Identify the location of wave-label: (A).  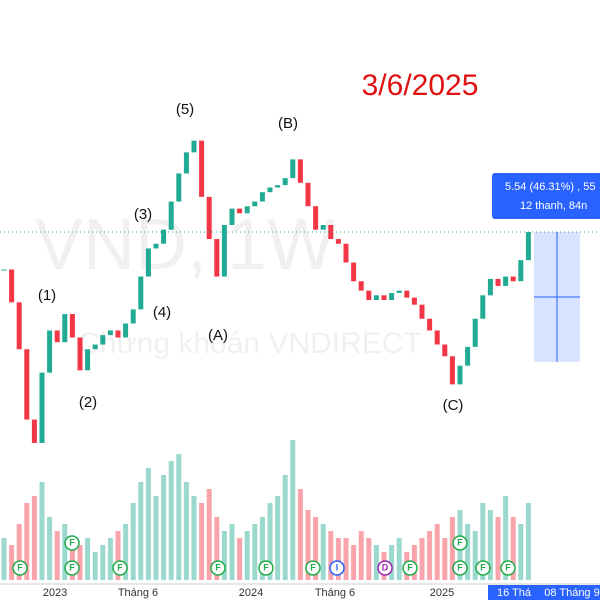
(218, 335).